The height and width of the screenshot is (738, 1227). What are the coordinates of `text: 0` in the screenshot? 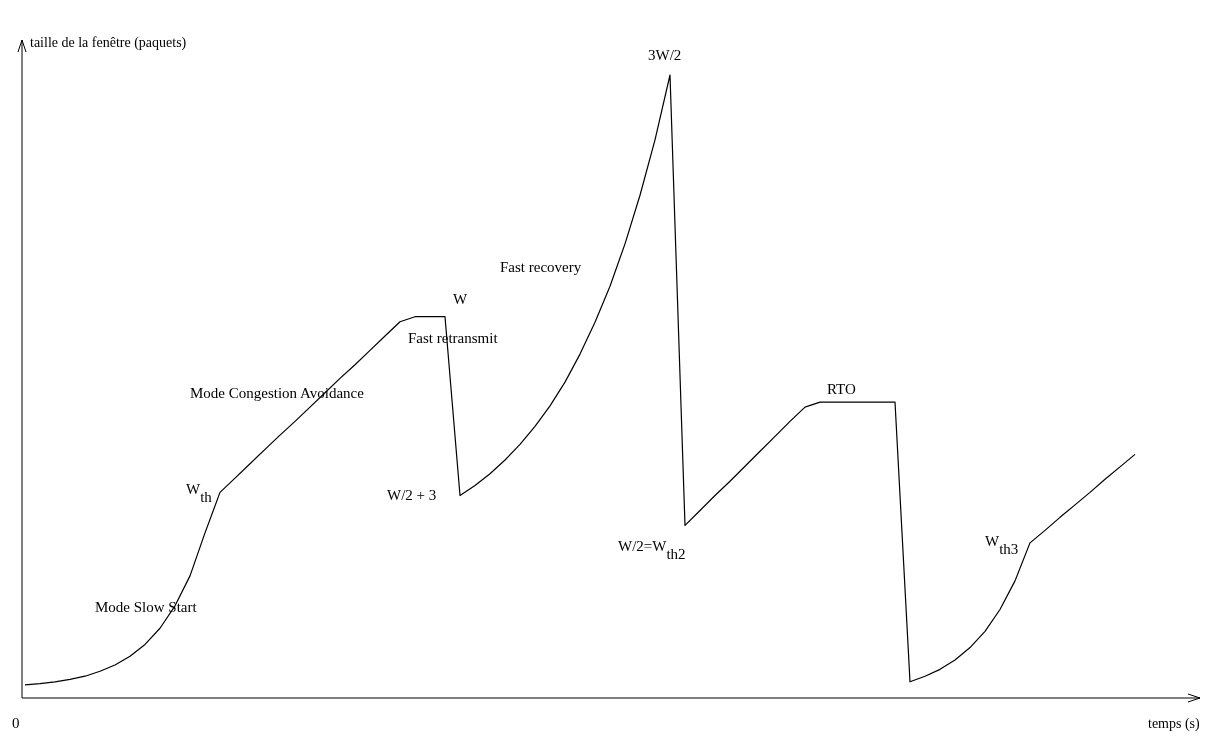 It's located at (16, 723).